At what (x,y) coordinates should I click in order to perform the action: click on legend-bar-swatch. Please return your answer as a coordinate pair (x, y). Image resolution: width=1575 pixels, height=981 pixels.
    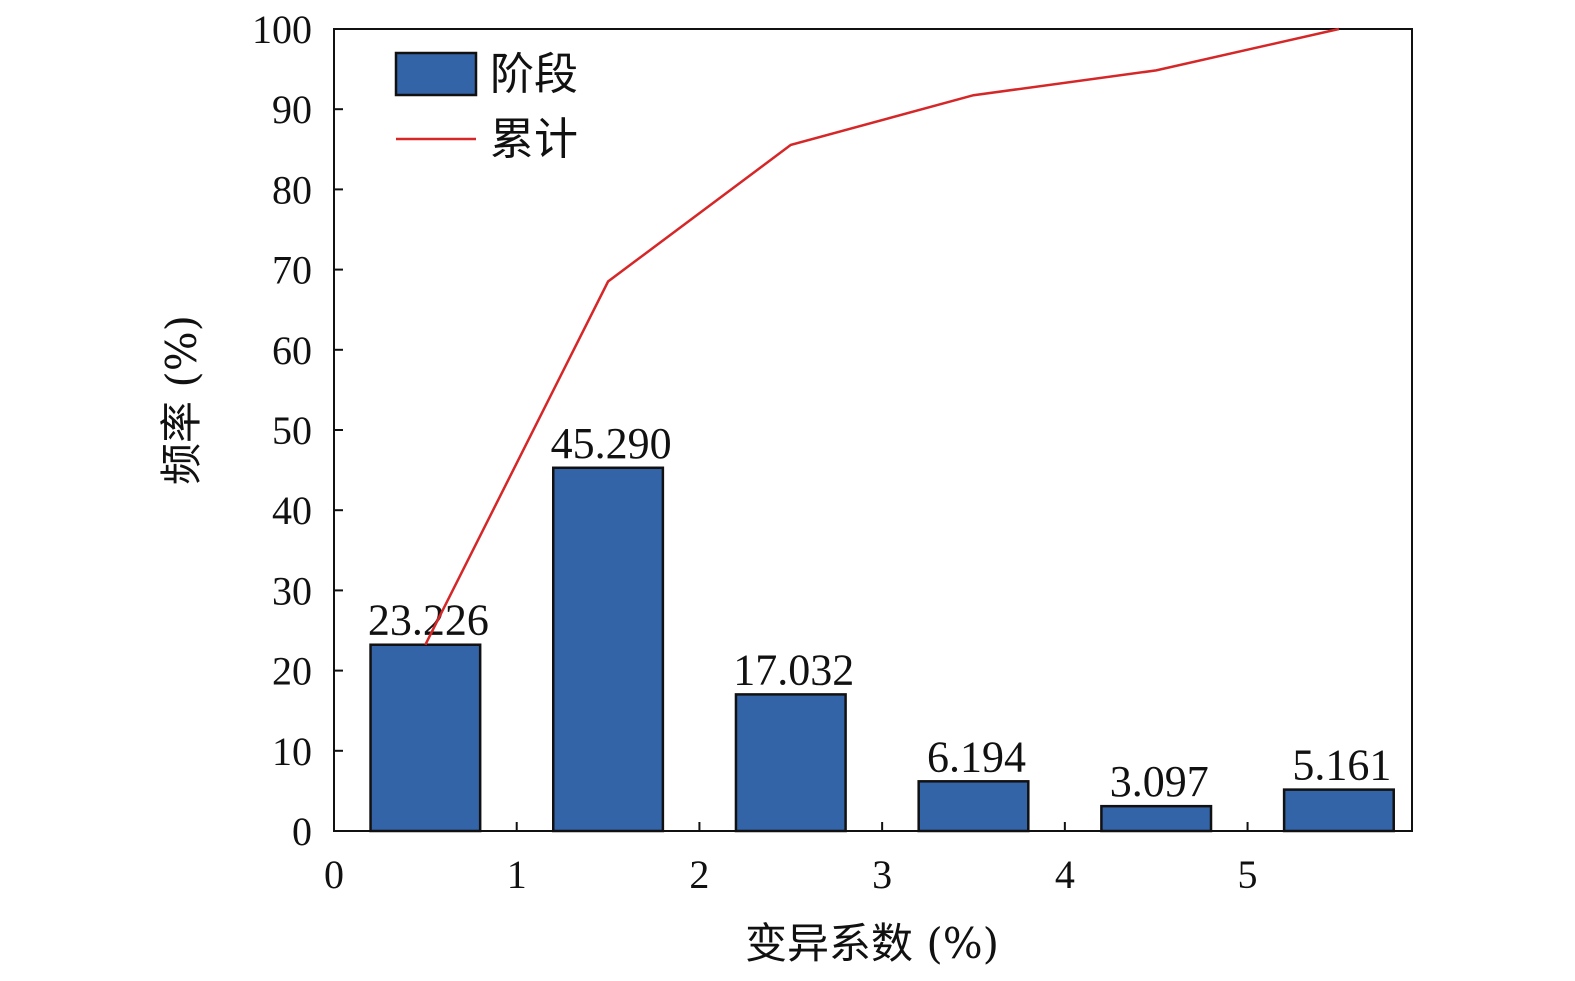
    Looking at the image, I should click on (436, 74).